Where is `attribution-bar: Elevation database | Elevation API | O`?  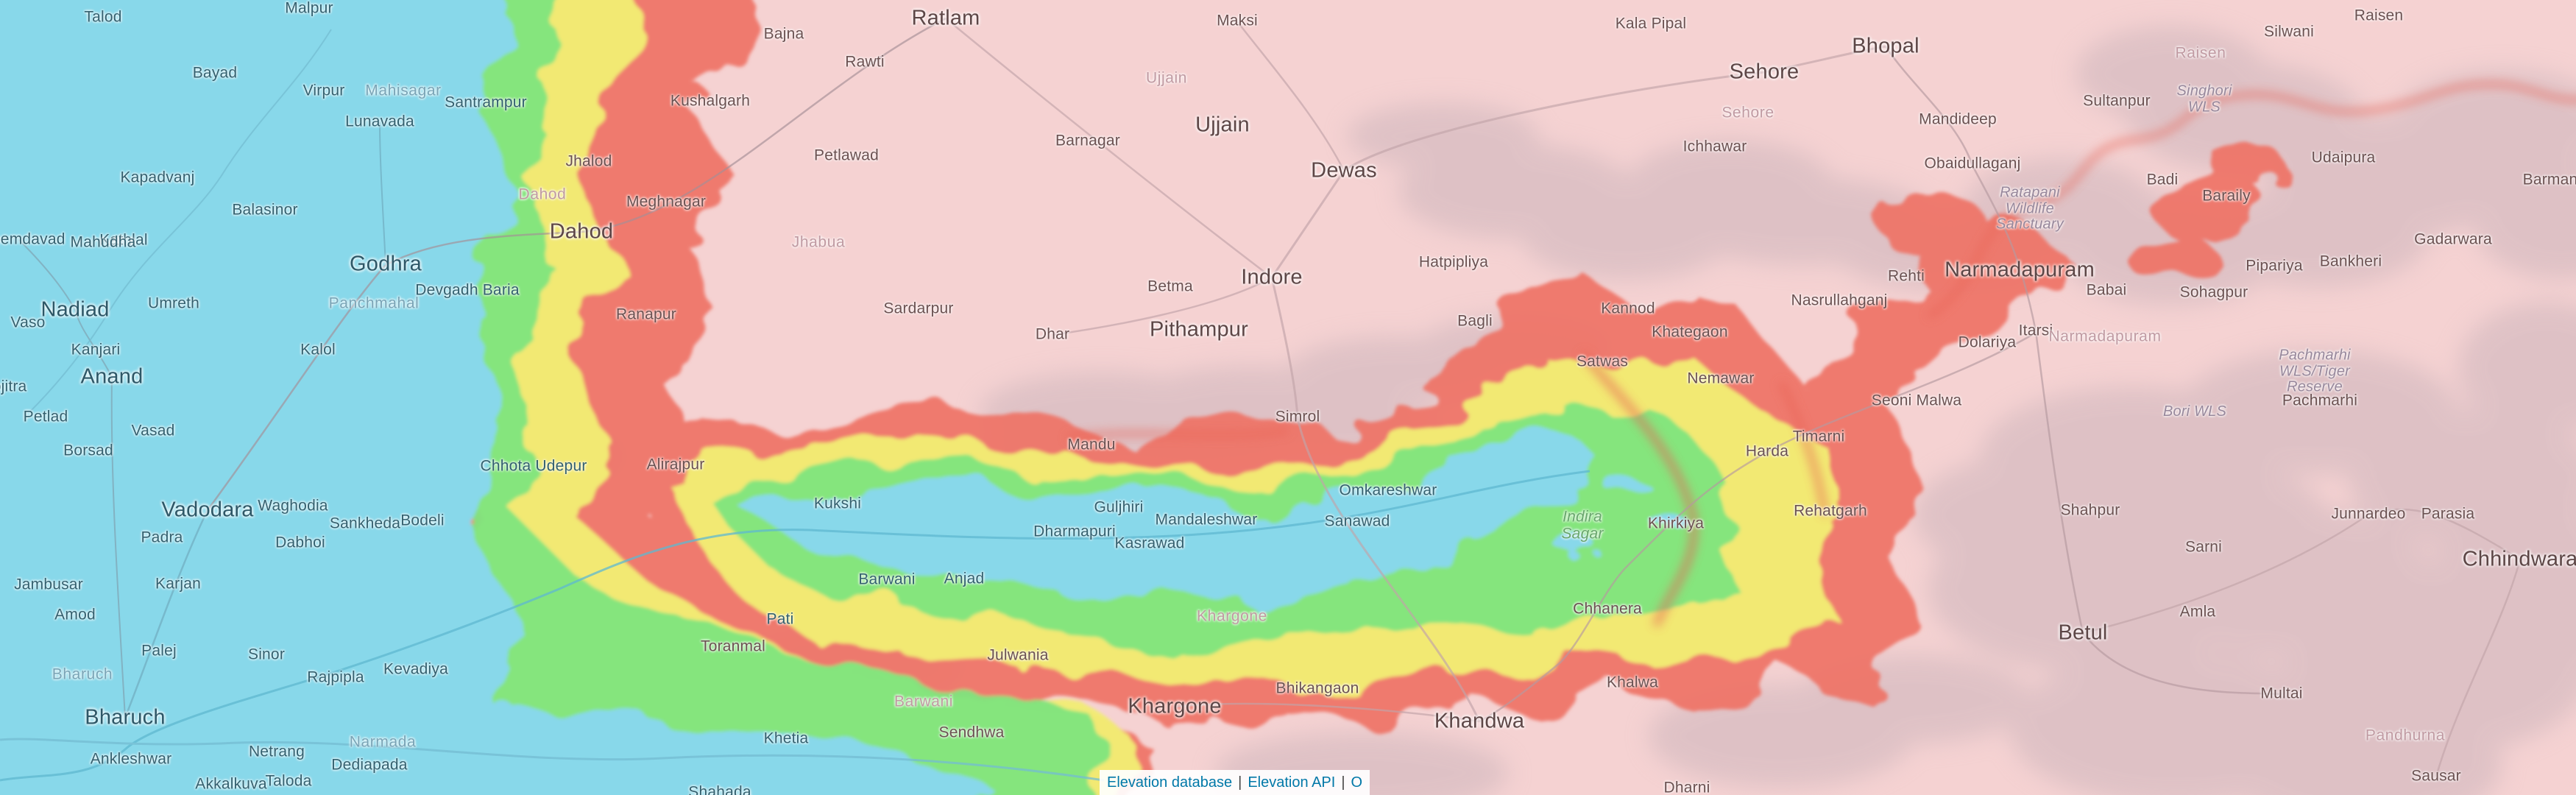 attribution-bar: Elevation database | Elevation API | O is located at coordinates (1235, 782).